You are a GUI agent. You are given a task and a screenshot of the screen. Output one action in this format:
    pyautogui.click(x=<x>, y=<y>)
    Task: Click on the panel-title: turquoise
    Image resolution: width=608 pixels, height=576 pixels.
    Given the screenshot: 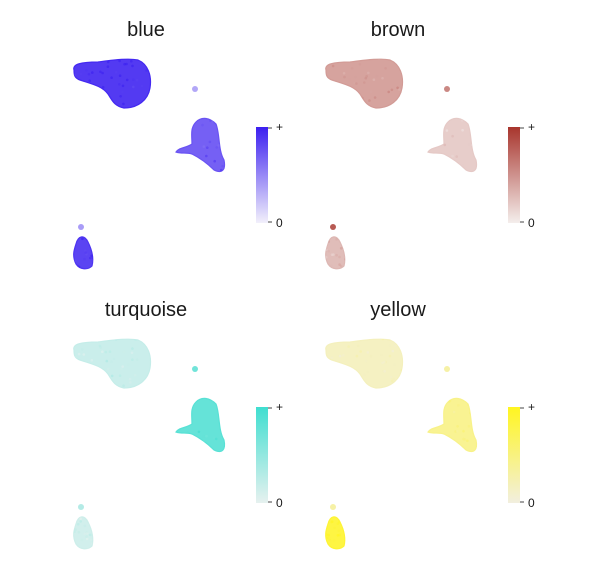 What is the action you would take?
    pyautogui.click(x=146, y=310)
    